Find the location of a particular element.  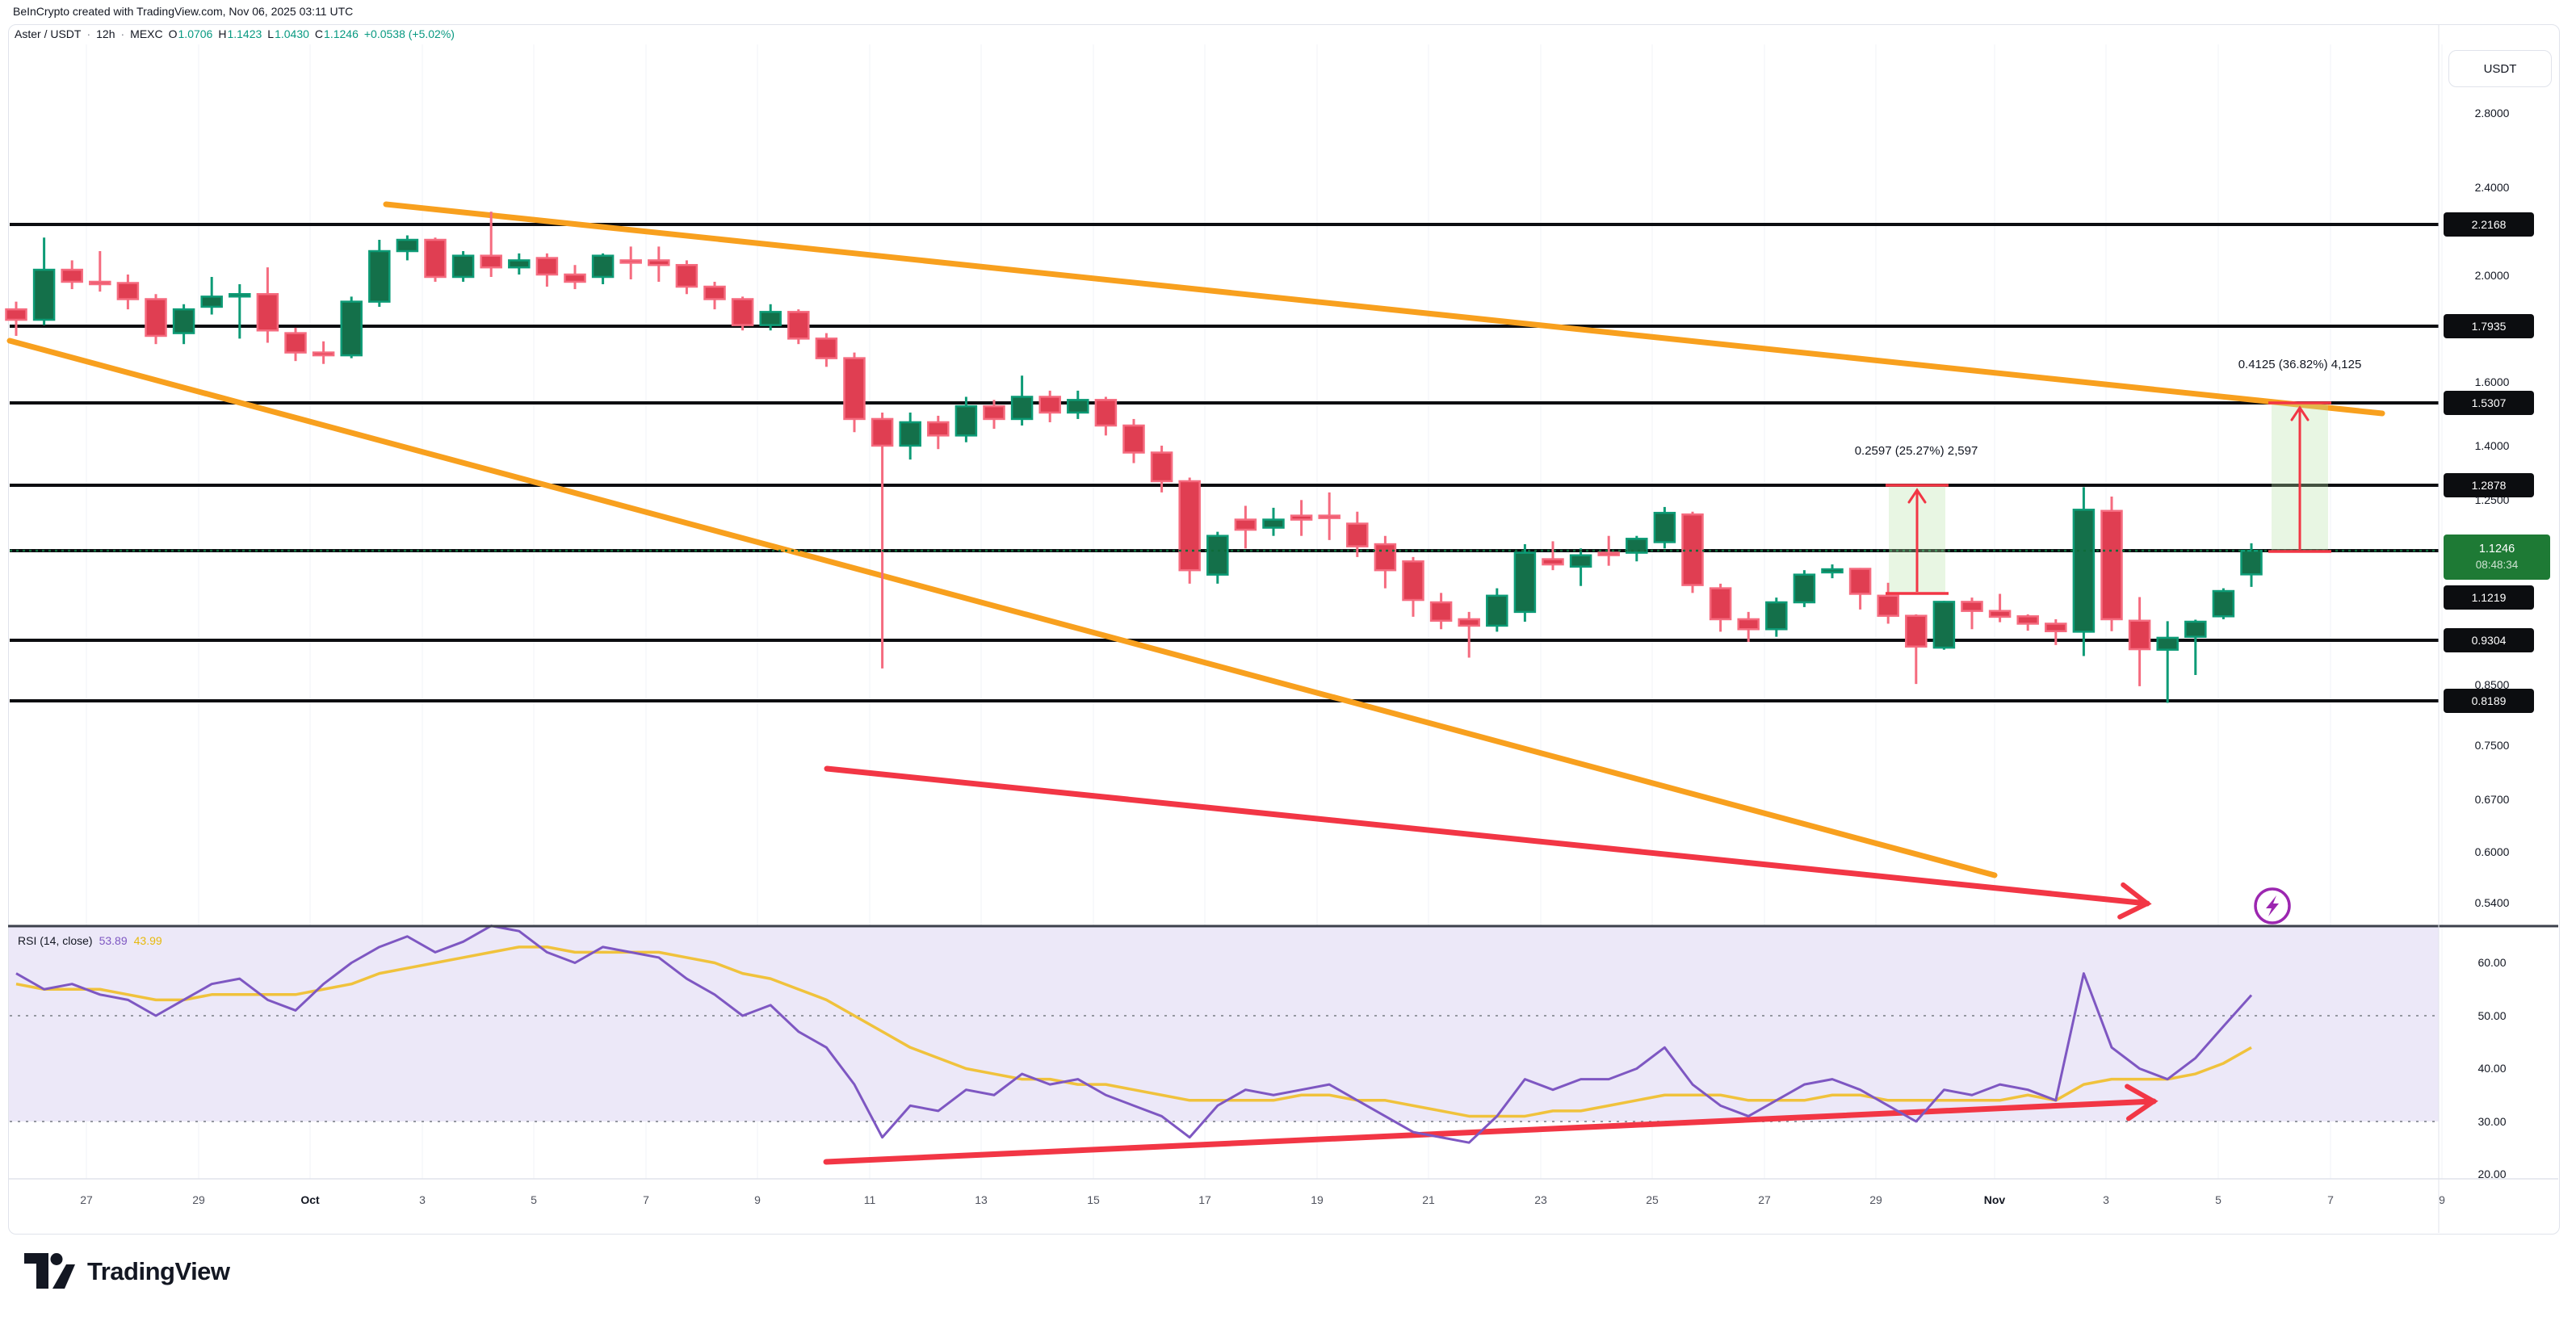

time-axis-label: Oct is located at coordinates (310, 1199).